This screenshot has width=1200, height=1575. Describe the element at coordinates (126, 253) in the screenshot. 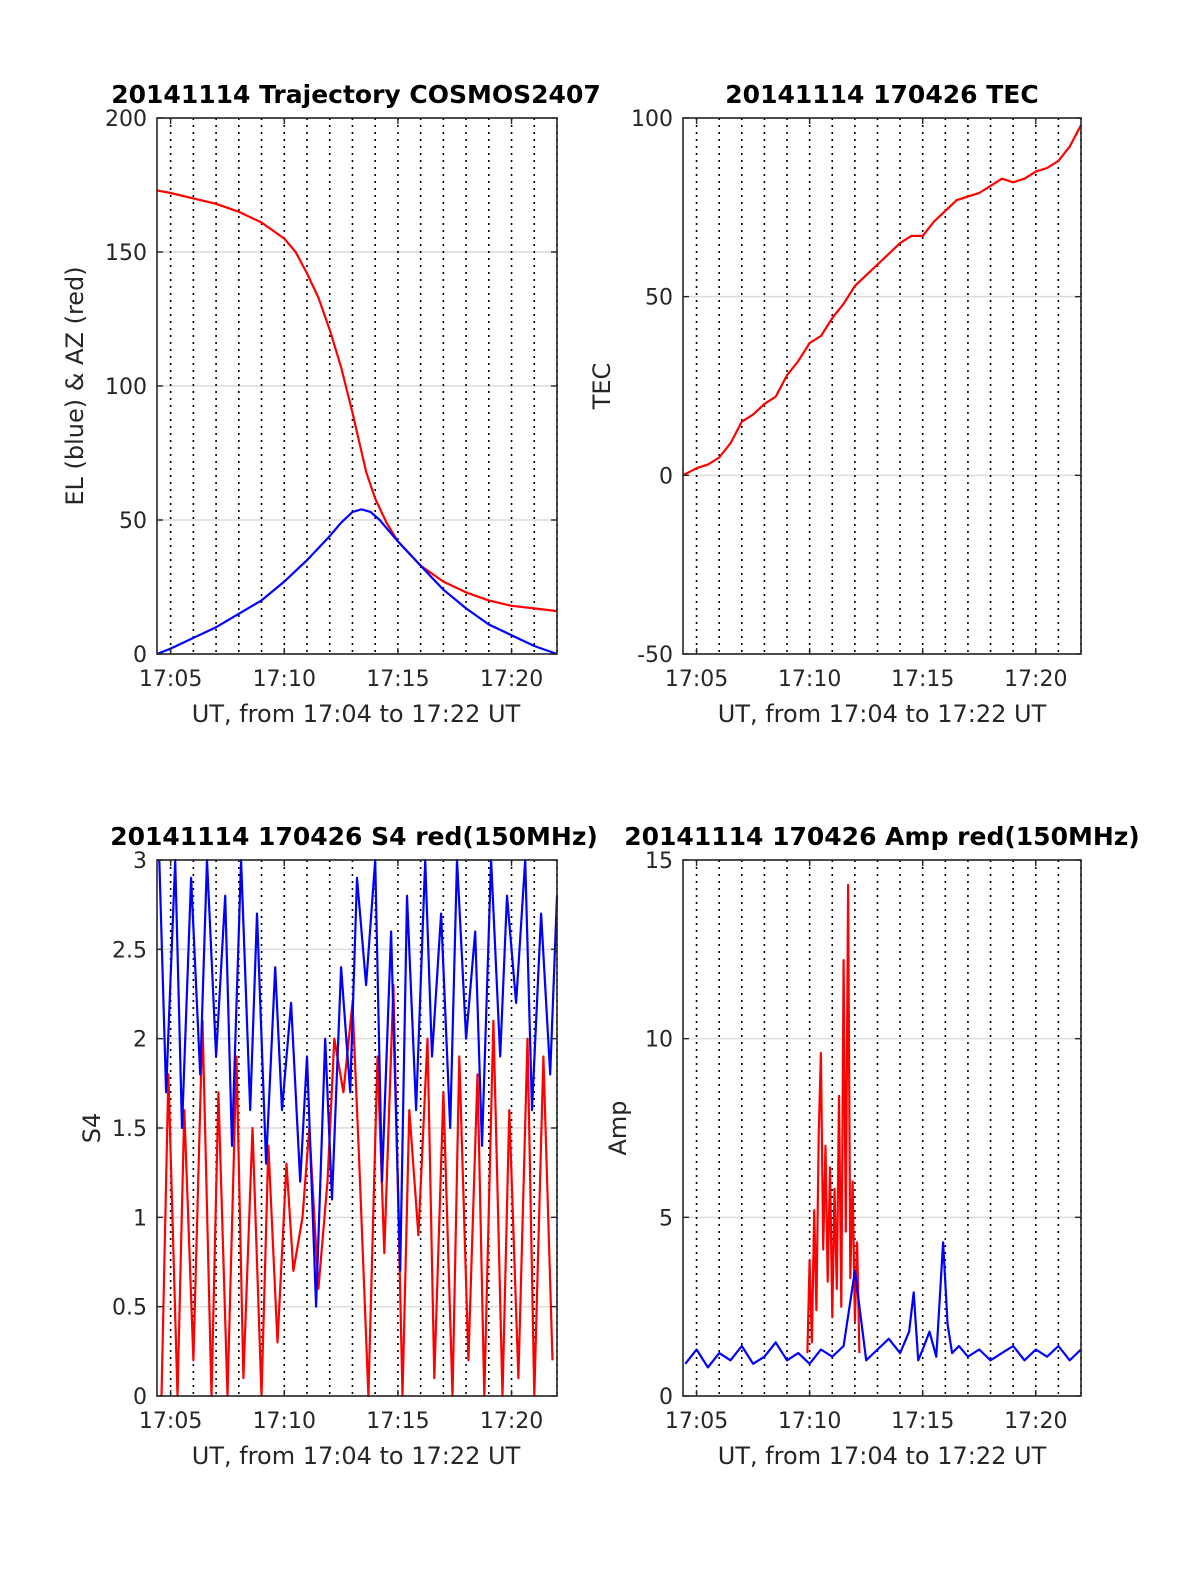

I see `y-tick-label: 150` at that location.